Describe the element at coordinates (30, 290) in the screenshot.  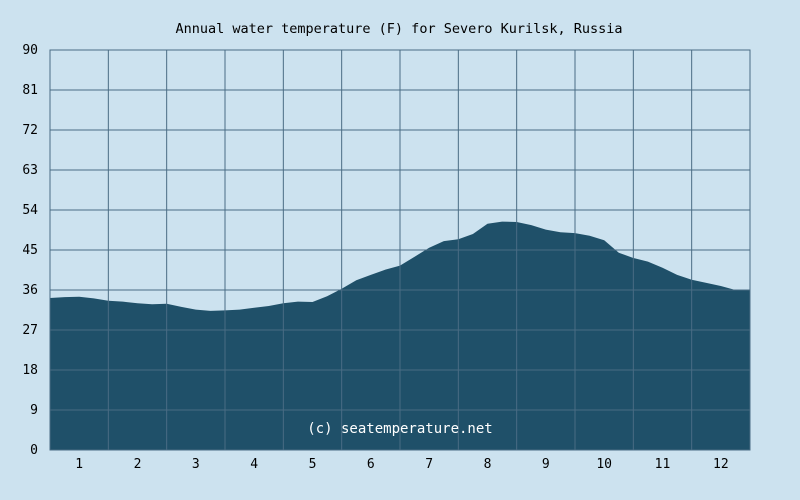
I see `y-tick-label: 36` at that location.